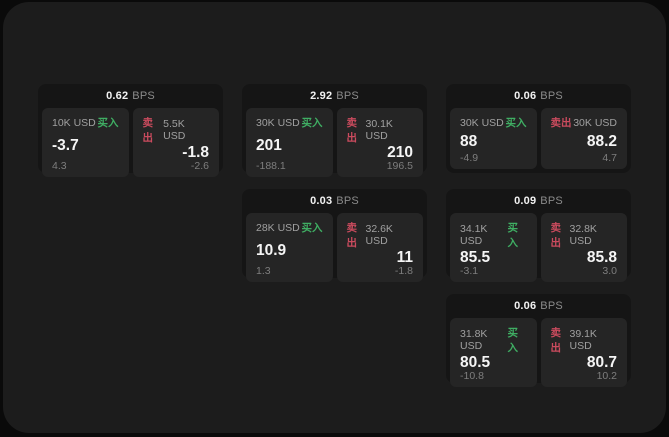  What do you see at coordinates (130, 96) in the screenshot?
I see `bps-header: 0.62 BPS` at bounding box center [130, 96].